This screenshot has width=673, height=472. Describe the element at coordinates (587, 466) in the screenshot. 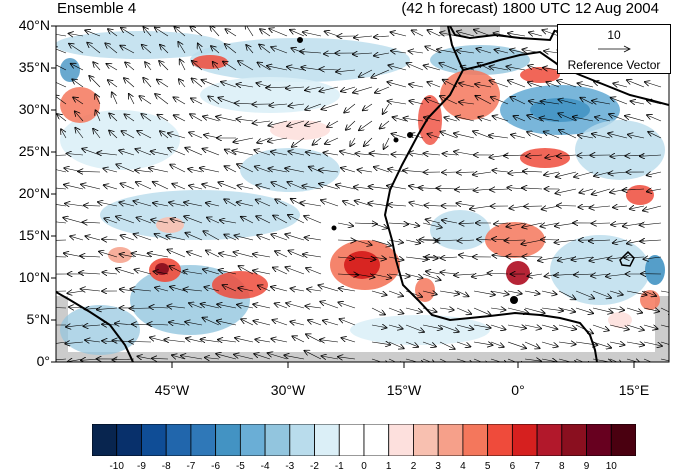

I see `colorbar-tick-label: 9` at that location.